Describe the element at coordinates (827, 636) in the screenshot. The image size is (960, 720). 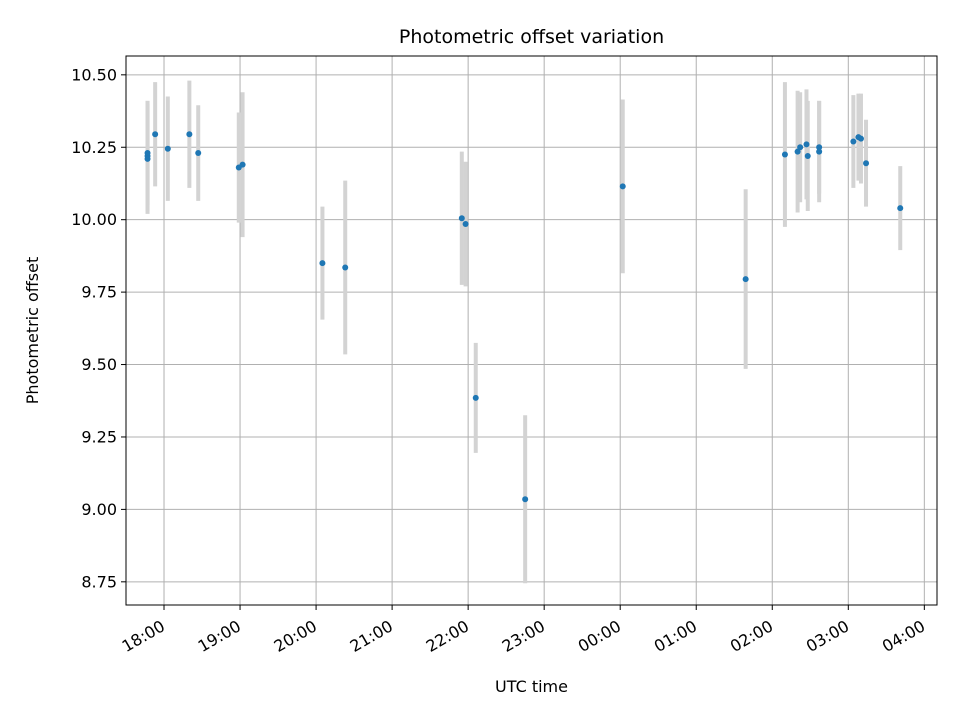
I see `x-tick-label: 03:00` at that location.